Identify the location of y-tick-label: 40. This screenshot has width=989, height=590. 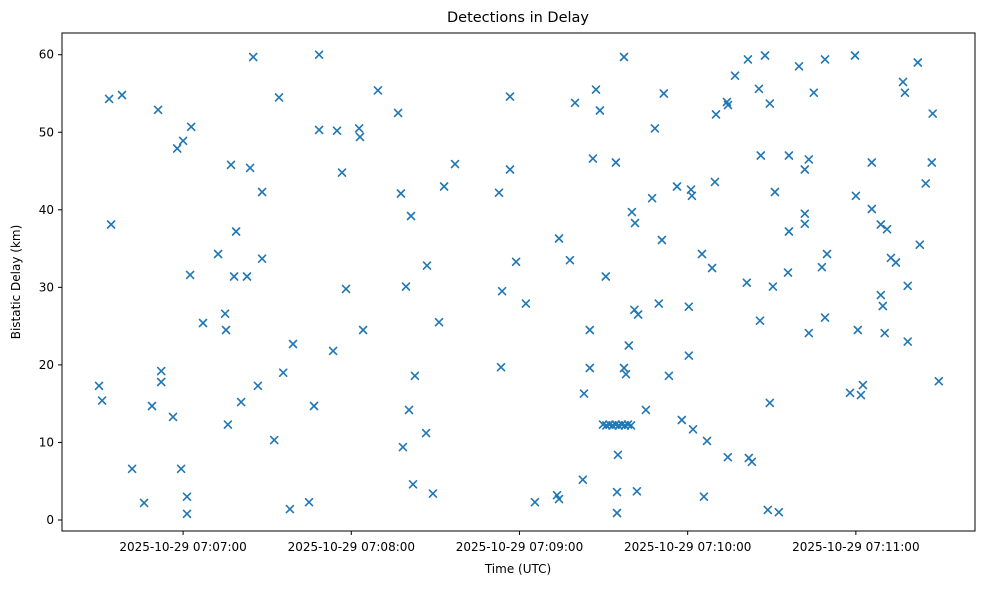
(46, 210).